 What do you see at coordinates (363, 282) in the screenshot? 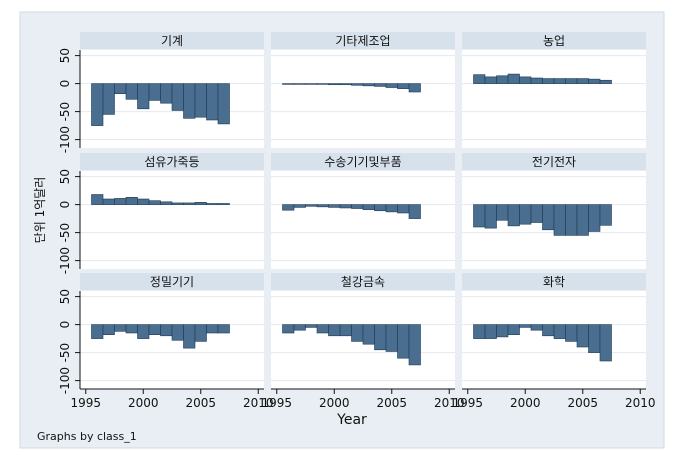
I see `panel-title: 철강금속` at bounding box center [363, 282].